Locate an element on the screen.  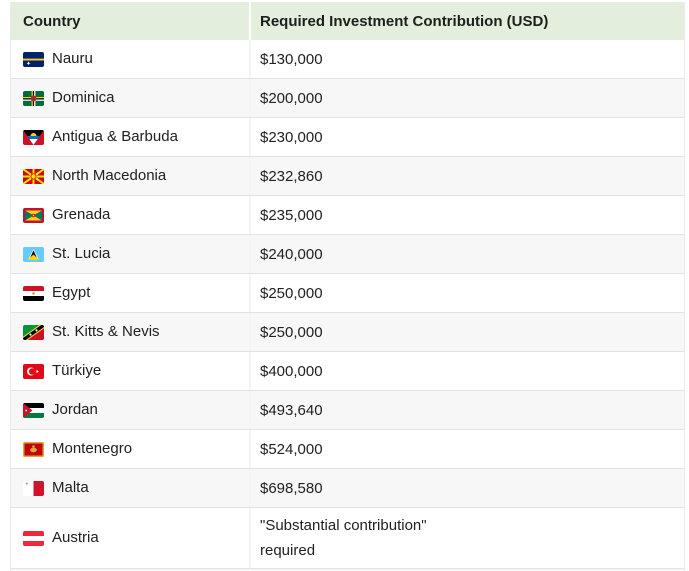
country-cell: Dominica is located at coordinates (131, 98).